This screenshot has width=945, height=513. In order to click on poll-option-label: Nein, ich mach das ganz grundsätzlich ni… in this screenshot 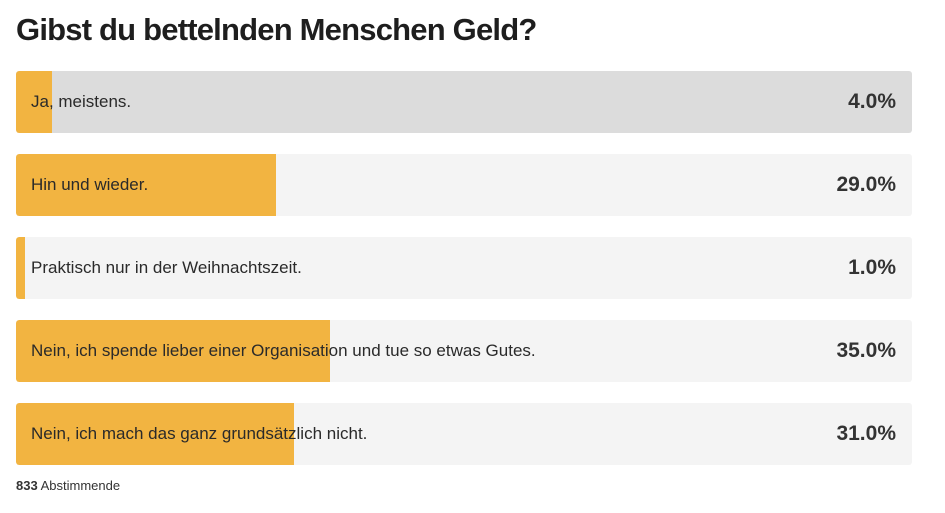, I will do `click(199, 433)`.